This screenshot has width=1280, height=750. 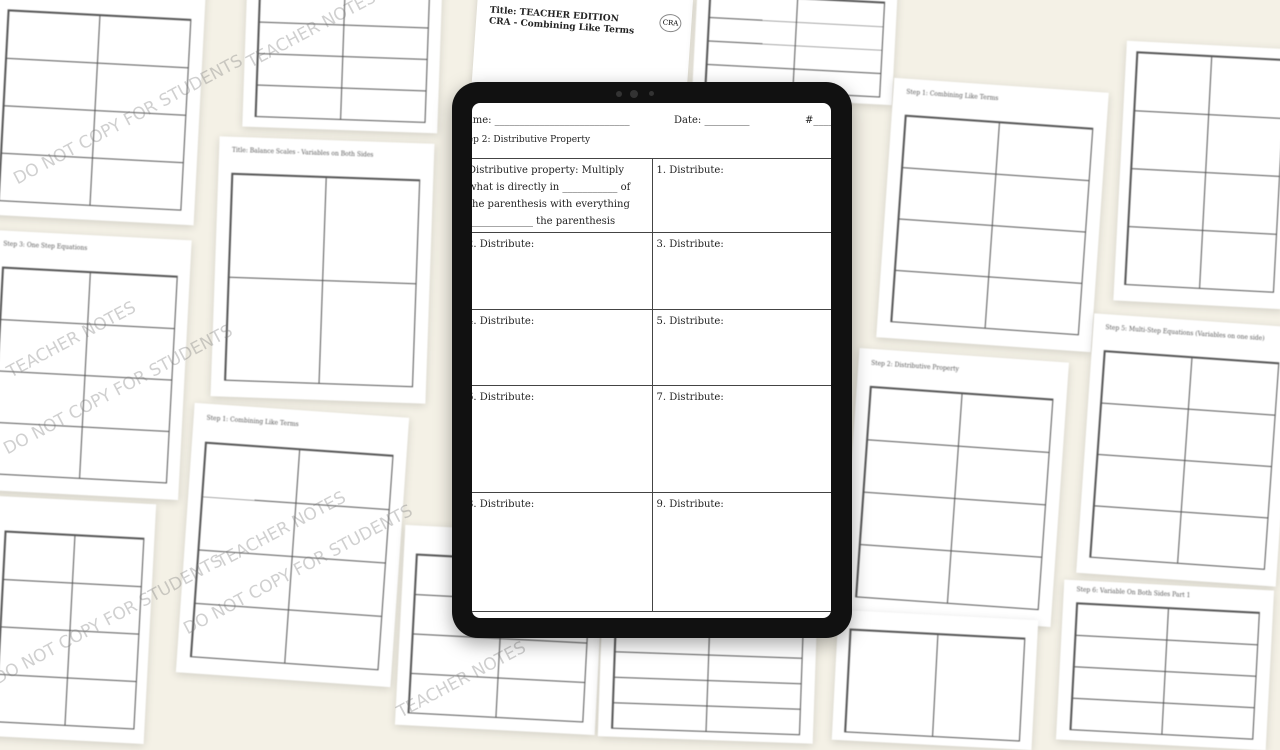 I want to click on worksheet-page: Step 3: One Step Equations, so click(x=96, y=365).